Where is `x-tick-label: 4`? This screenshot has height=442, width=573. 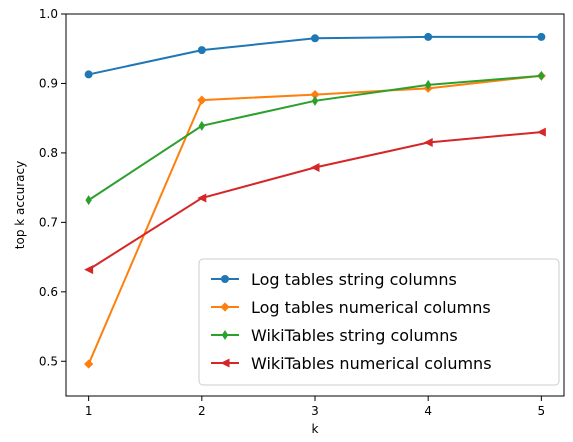 x-tick-label: 4 is located at coordinates (428, 411).